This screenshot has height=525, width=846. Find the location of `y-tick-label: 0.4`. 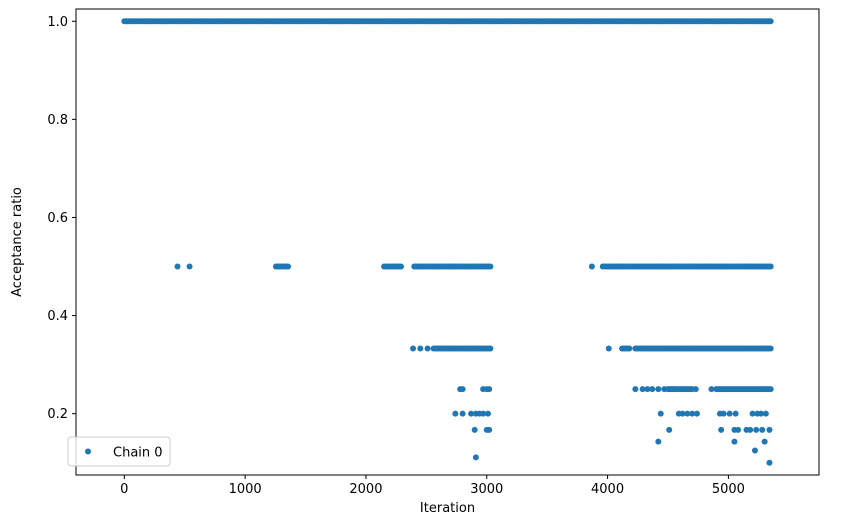

y-tick-label: 0.4 is located at coordinates (57, 316).